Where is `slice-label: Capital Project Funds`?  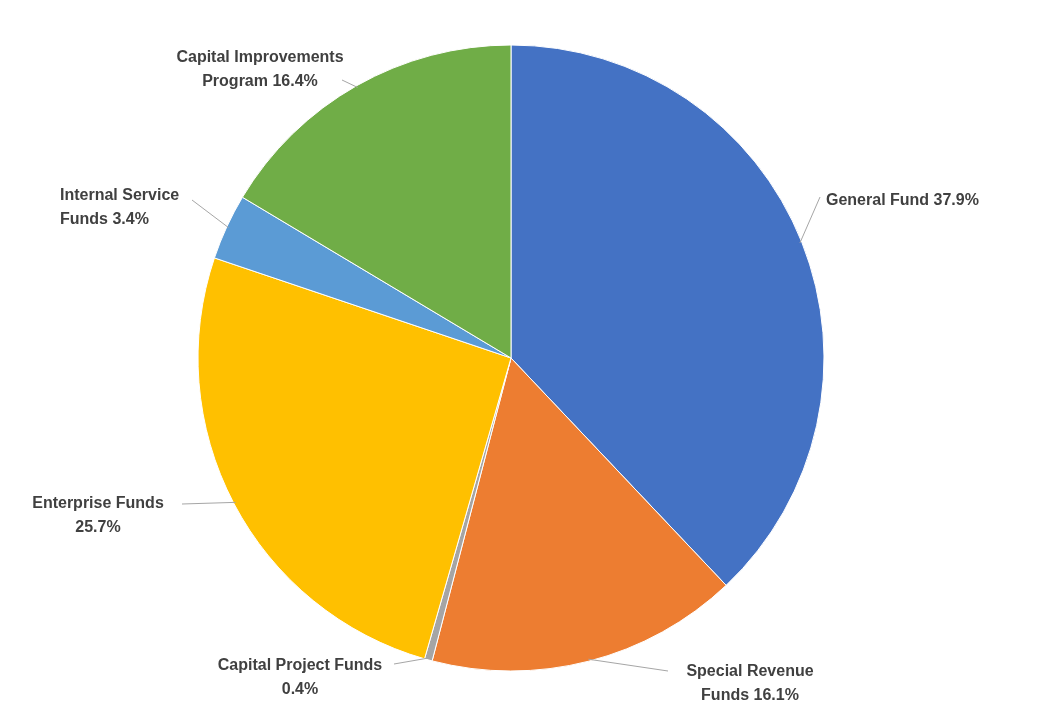 slice-label: Capital Project Funds is located at coordinates (300, 664).